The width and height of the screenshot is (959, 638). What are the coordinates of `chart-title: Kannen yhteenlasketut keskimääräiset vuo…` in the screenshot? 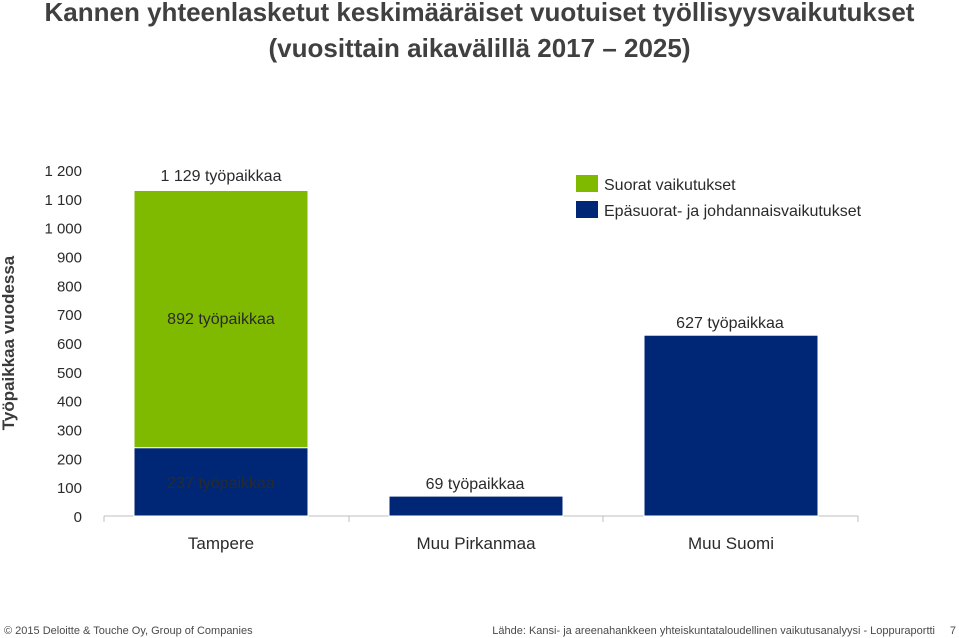 It's located at (479, 13).